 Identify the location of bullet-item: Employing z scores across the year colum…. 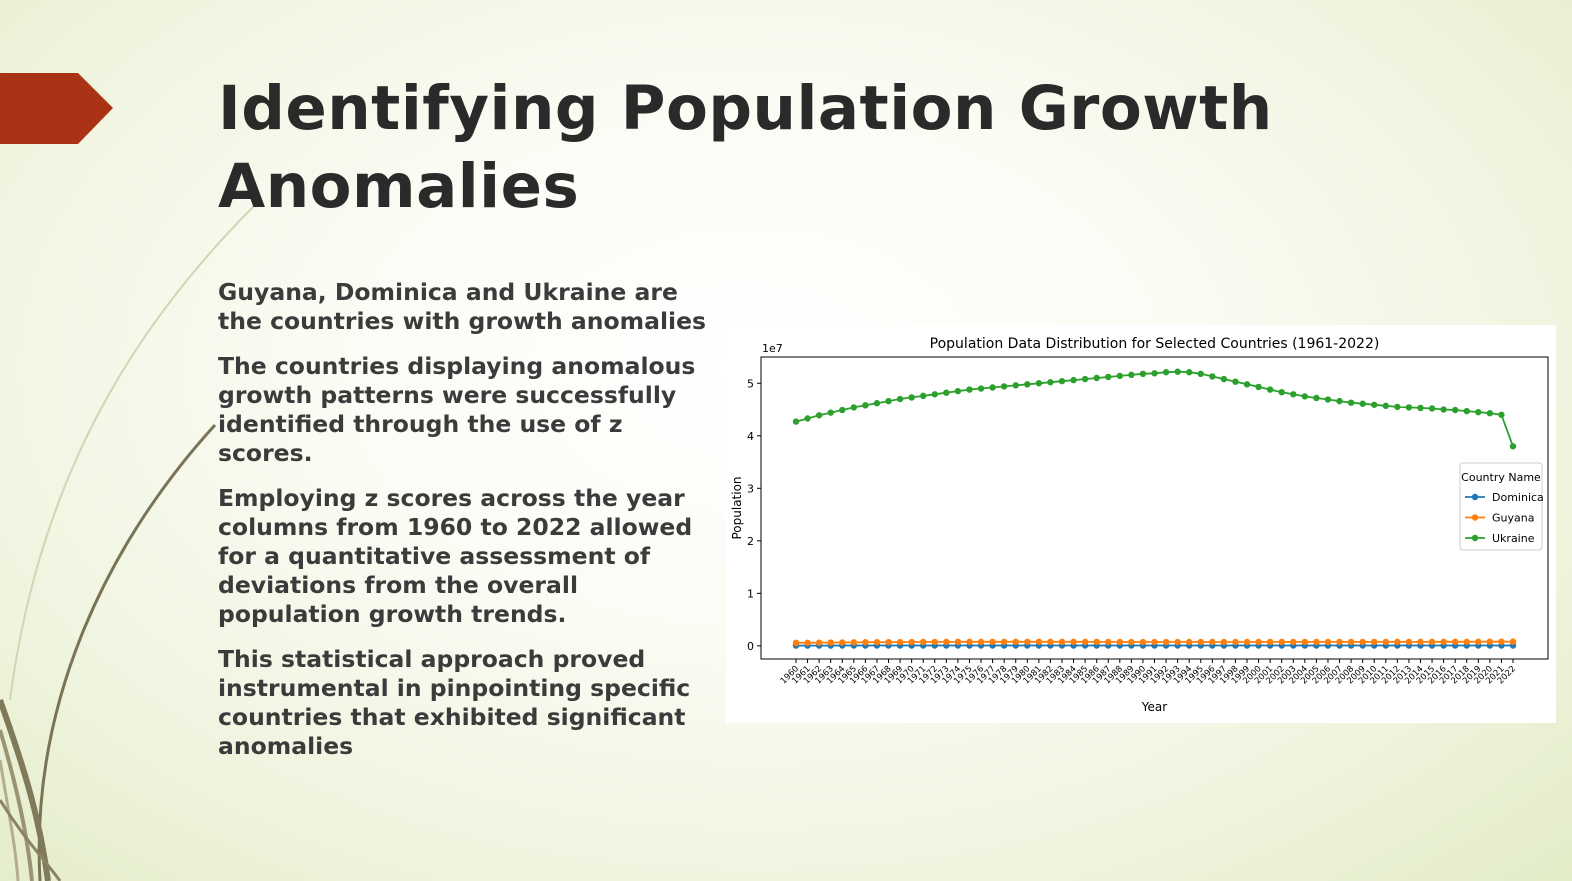
(440, 556).